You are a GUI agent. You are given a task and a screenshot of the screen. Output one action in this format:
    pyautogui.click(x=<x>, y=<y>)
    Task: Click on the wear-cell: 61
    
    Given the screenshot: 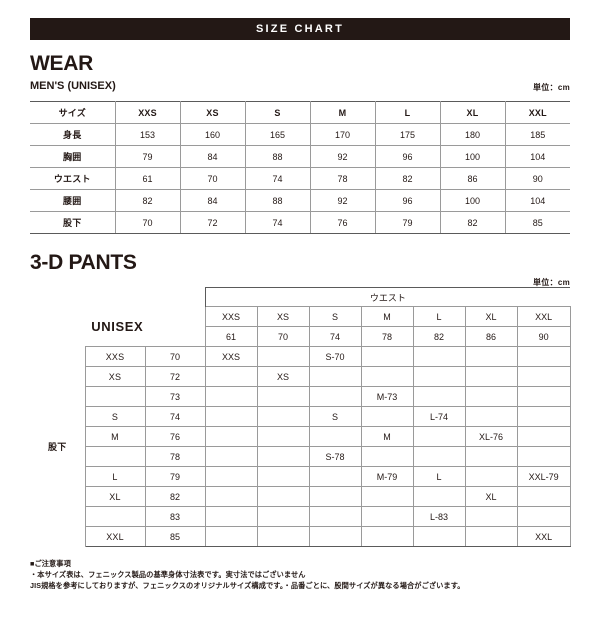 What is the action you would take?
    pyautogui.click(x=148, y=178)
    